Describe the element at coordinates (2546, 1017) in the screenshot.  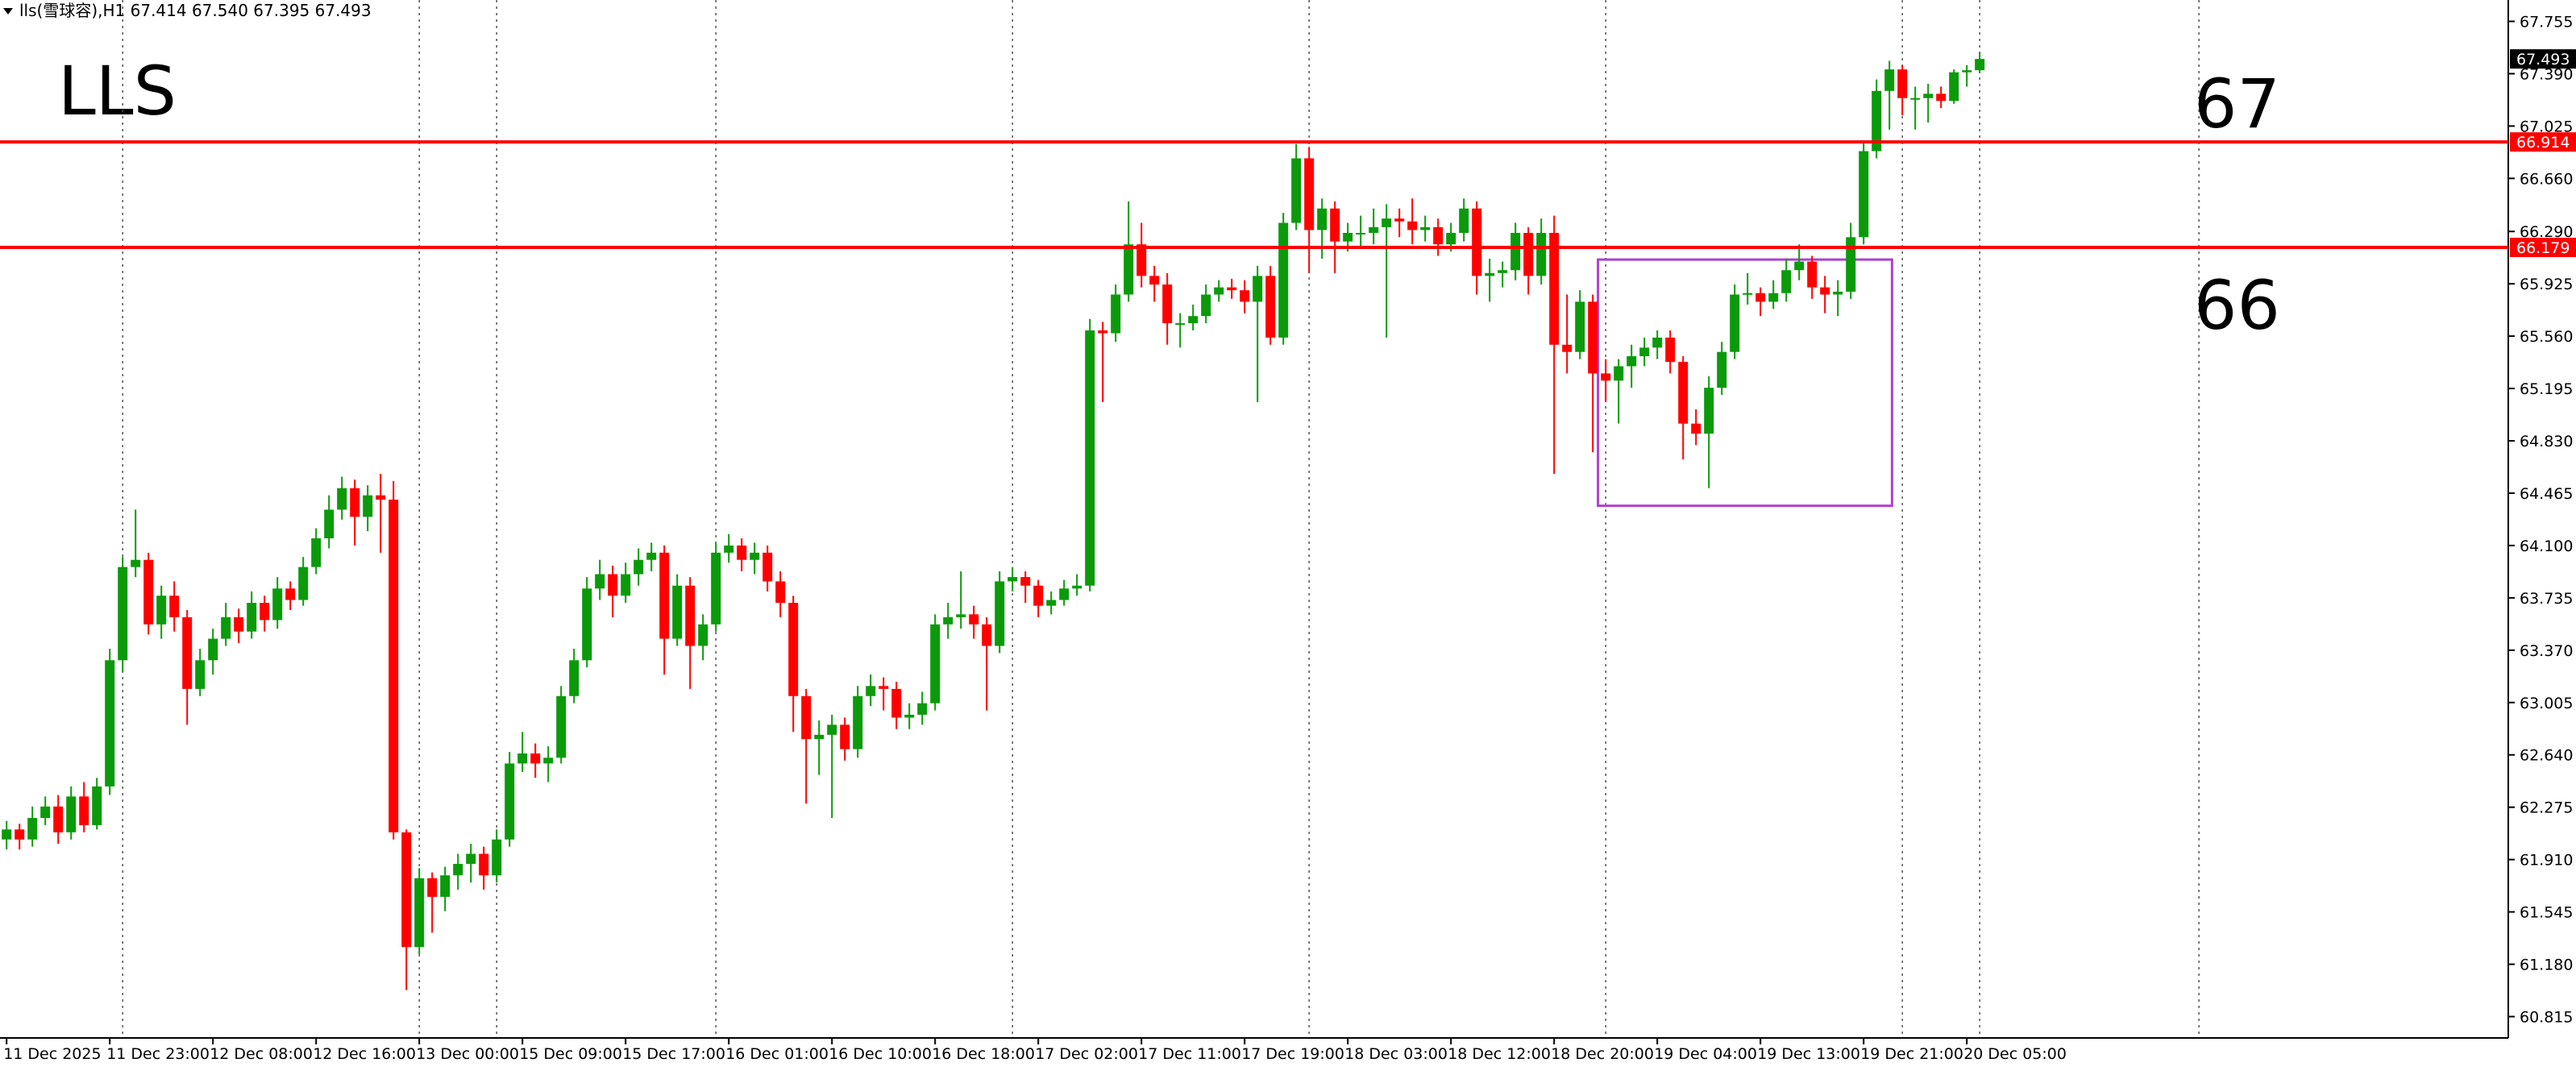
I see `y-tick-label: 60.815` at that location.